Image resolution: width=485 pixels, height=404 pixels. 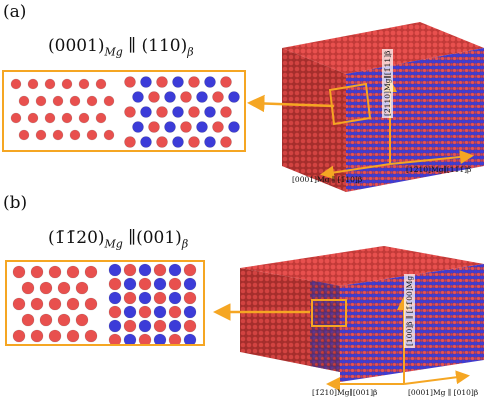 What do you see at coordinates (362, 266) in the screenshot?
I see `panel-b-block-top` at bounding box center [362, 266].